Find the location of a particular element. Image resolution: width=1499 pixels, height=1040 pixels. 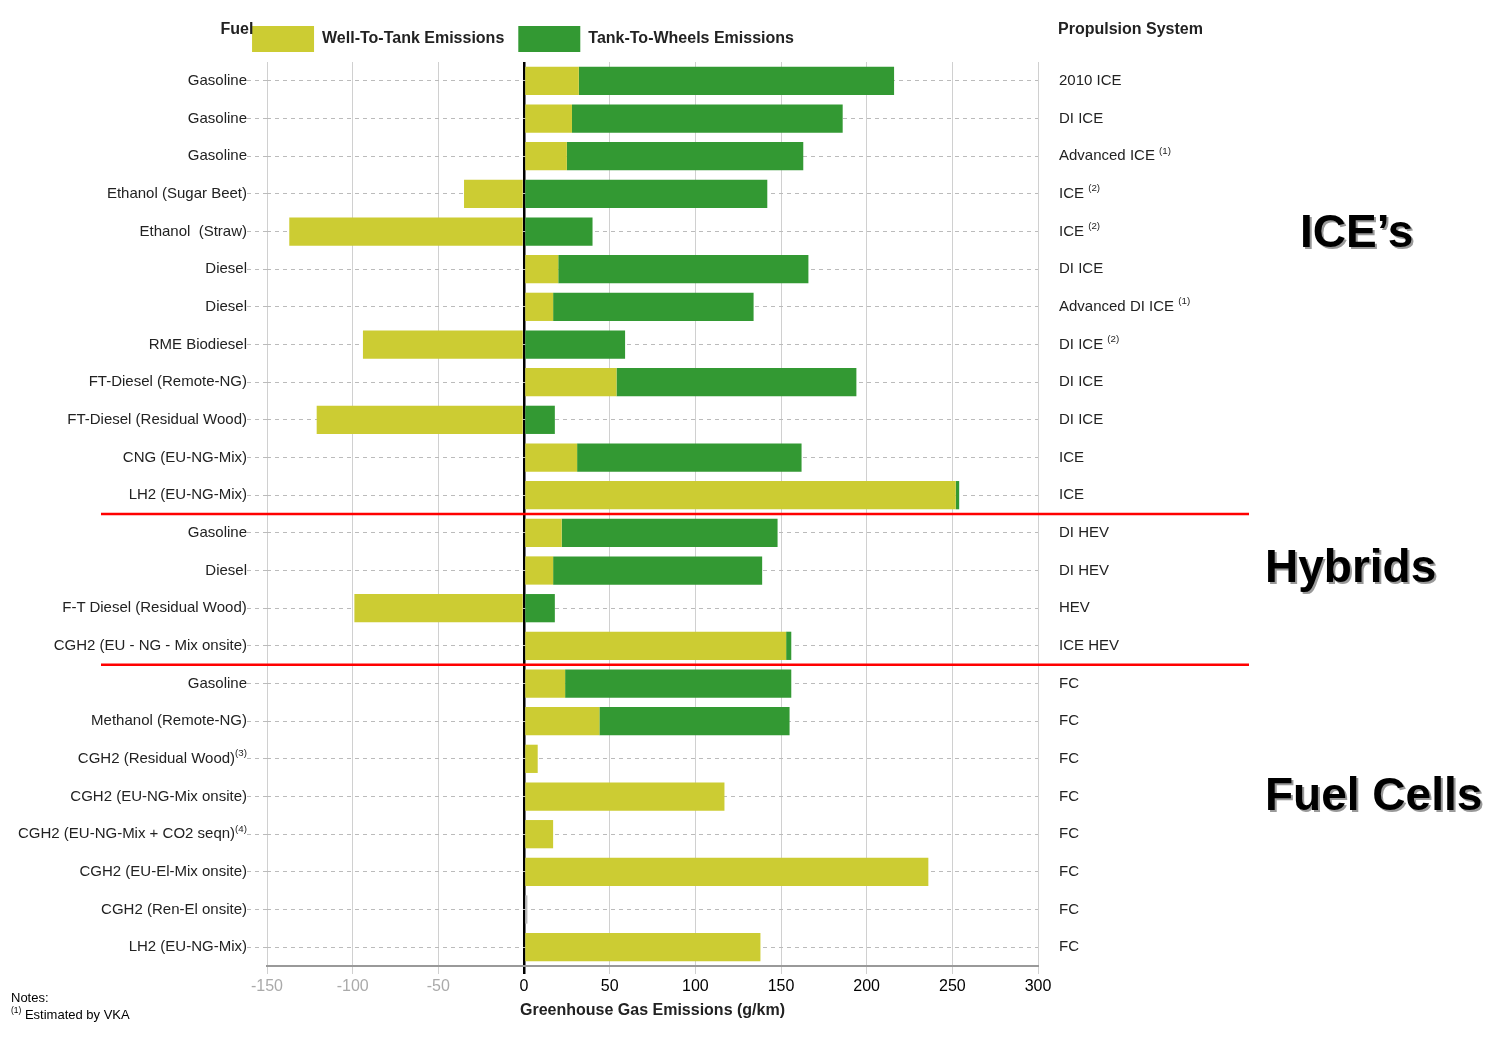

x-tick-label: 200 is located at coordinates (867, 986).